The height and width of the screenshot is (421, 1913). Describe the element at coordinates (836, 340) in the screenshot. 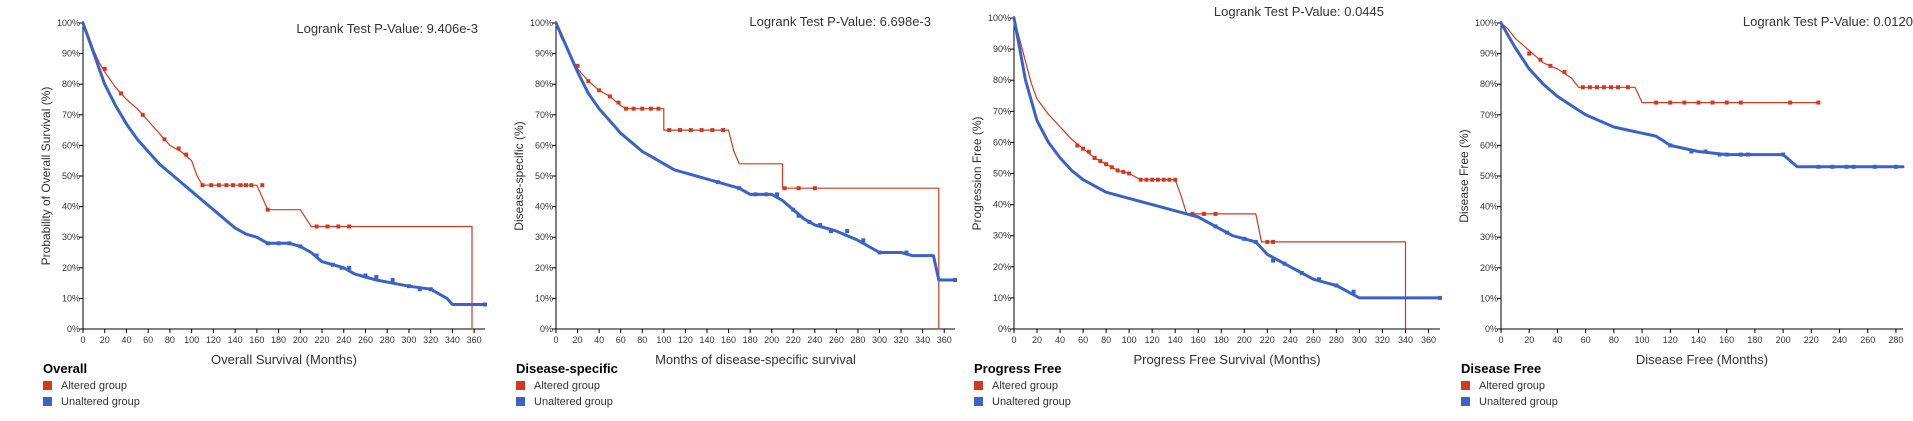

I see `x-tick-label: 260` at that location.